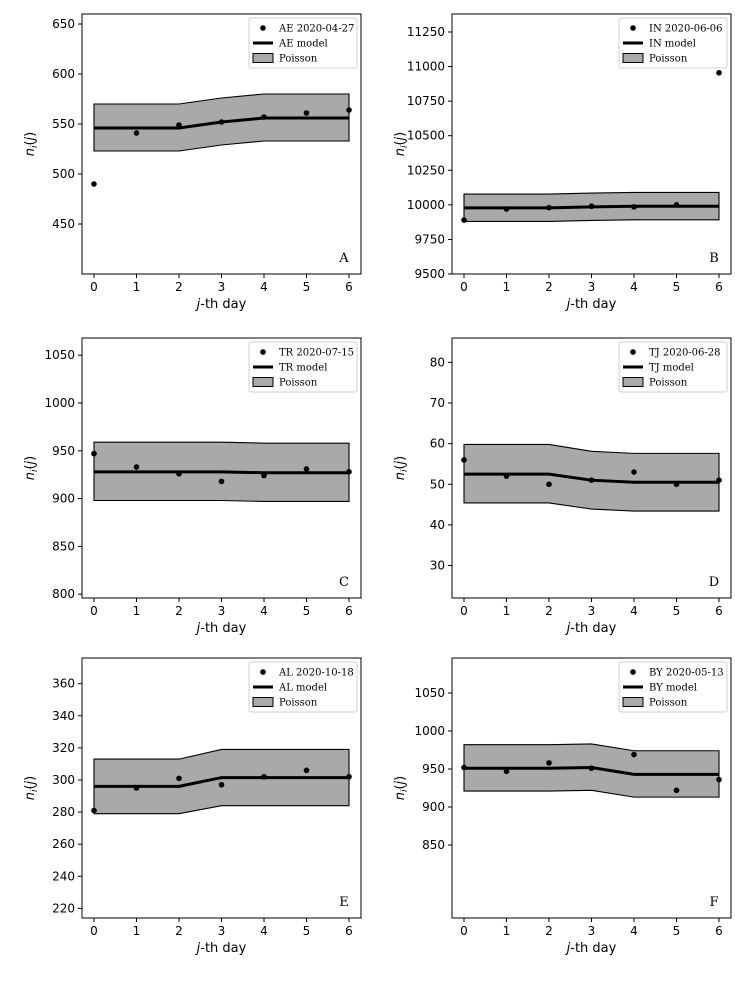 Image resolution: width=747 pixels, height=981 pixels. What do you see at coordinates (343, 258) in the screenshot?
I see `panel-letter: A` at bounding box center [343, 258].